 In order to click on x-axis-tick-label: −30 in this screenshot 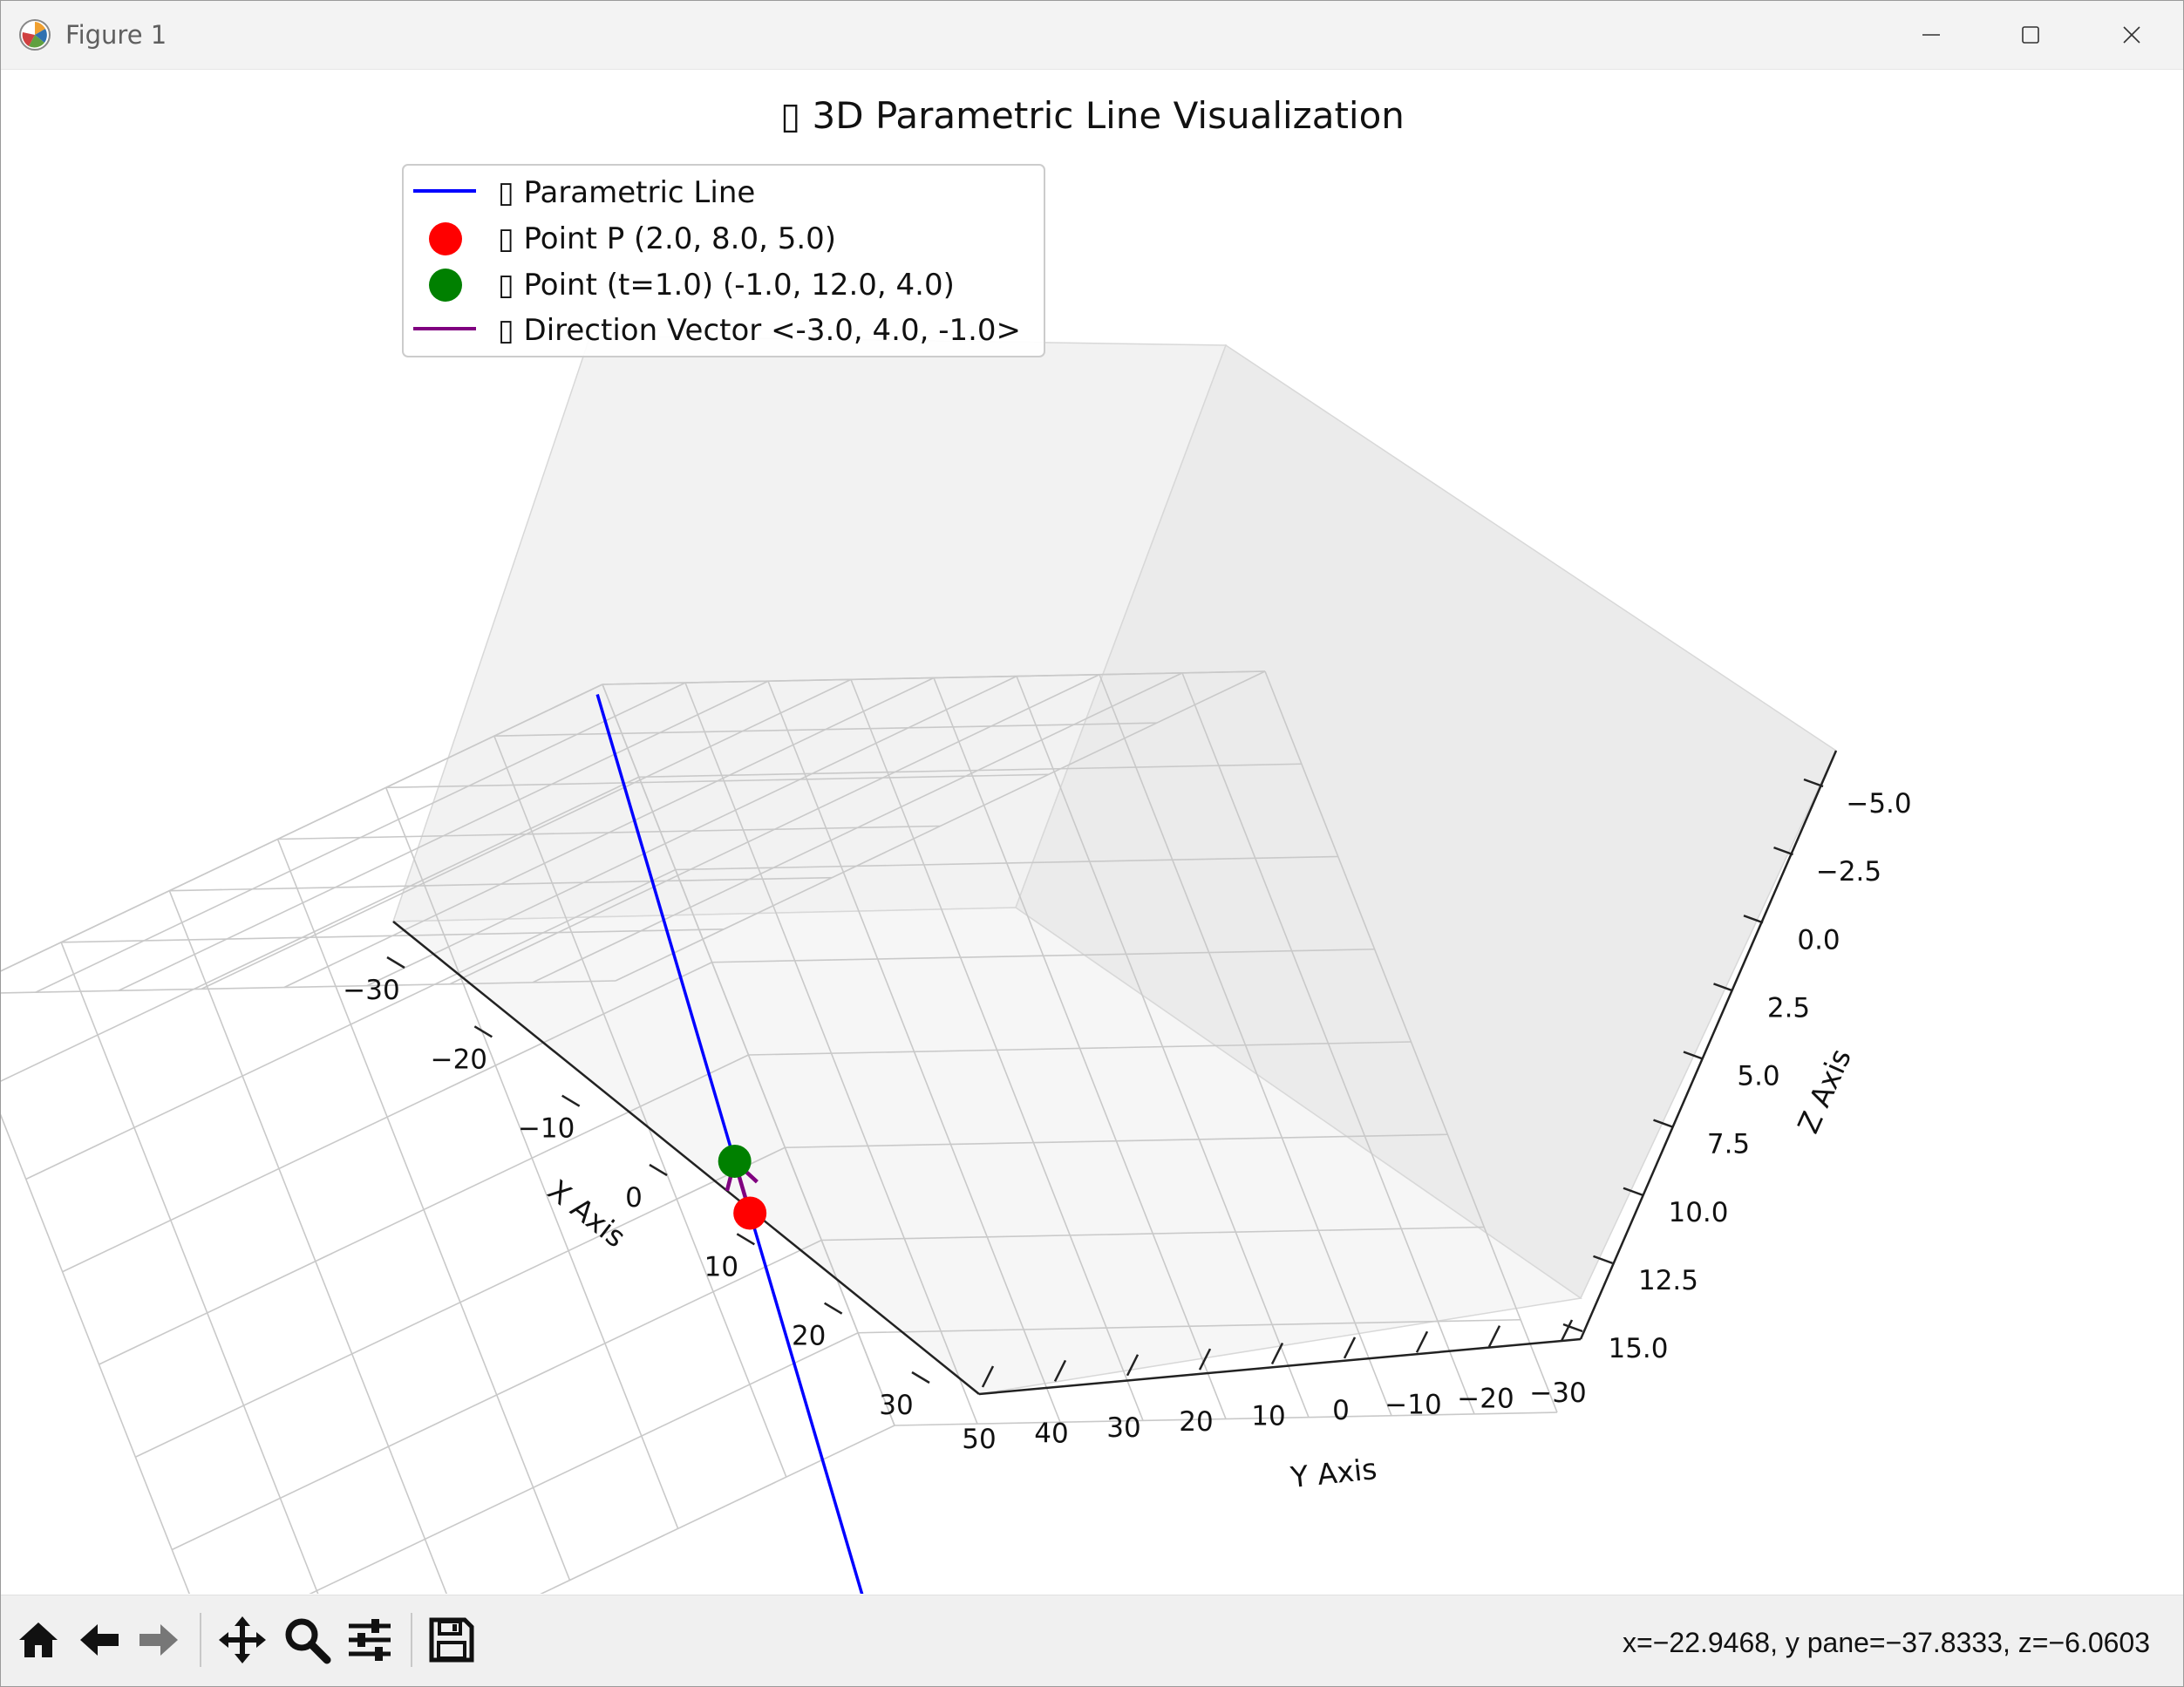, I will do `click(371, 990)`.